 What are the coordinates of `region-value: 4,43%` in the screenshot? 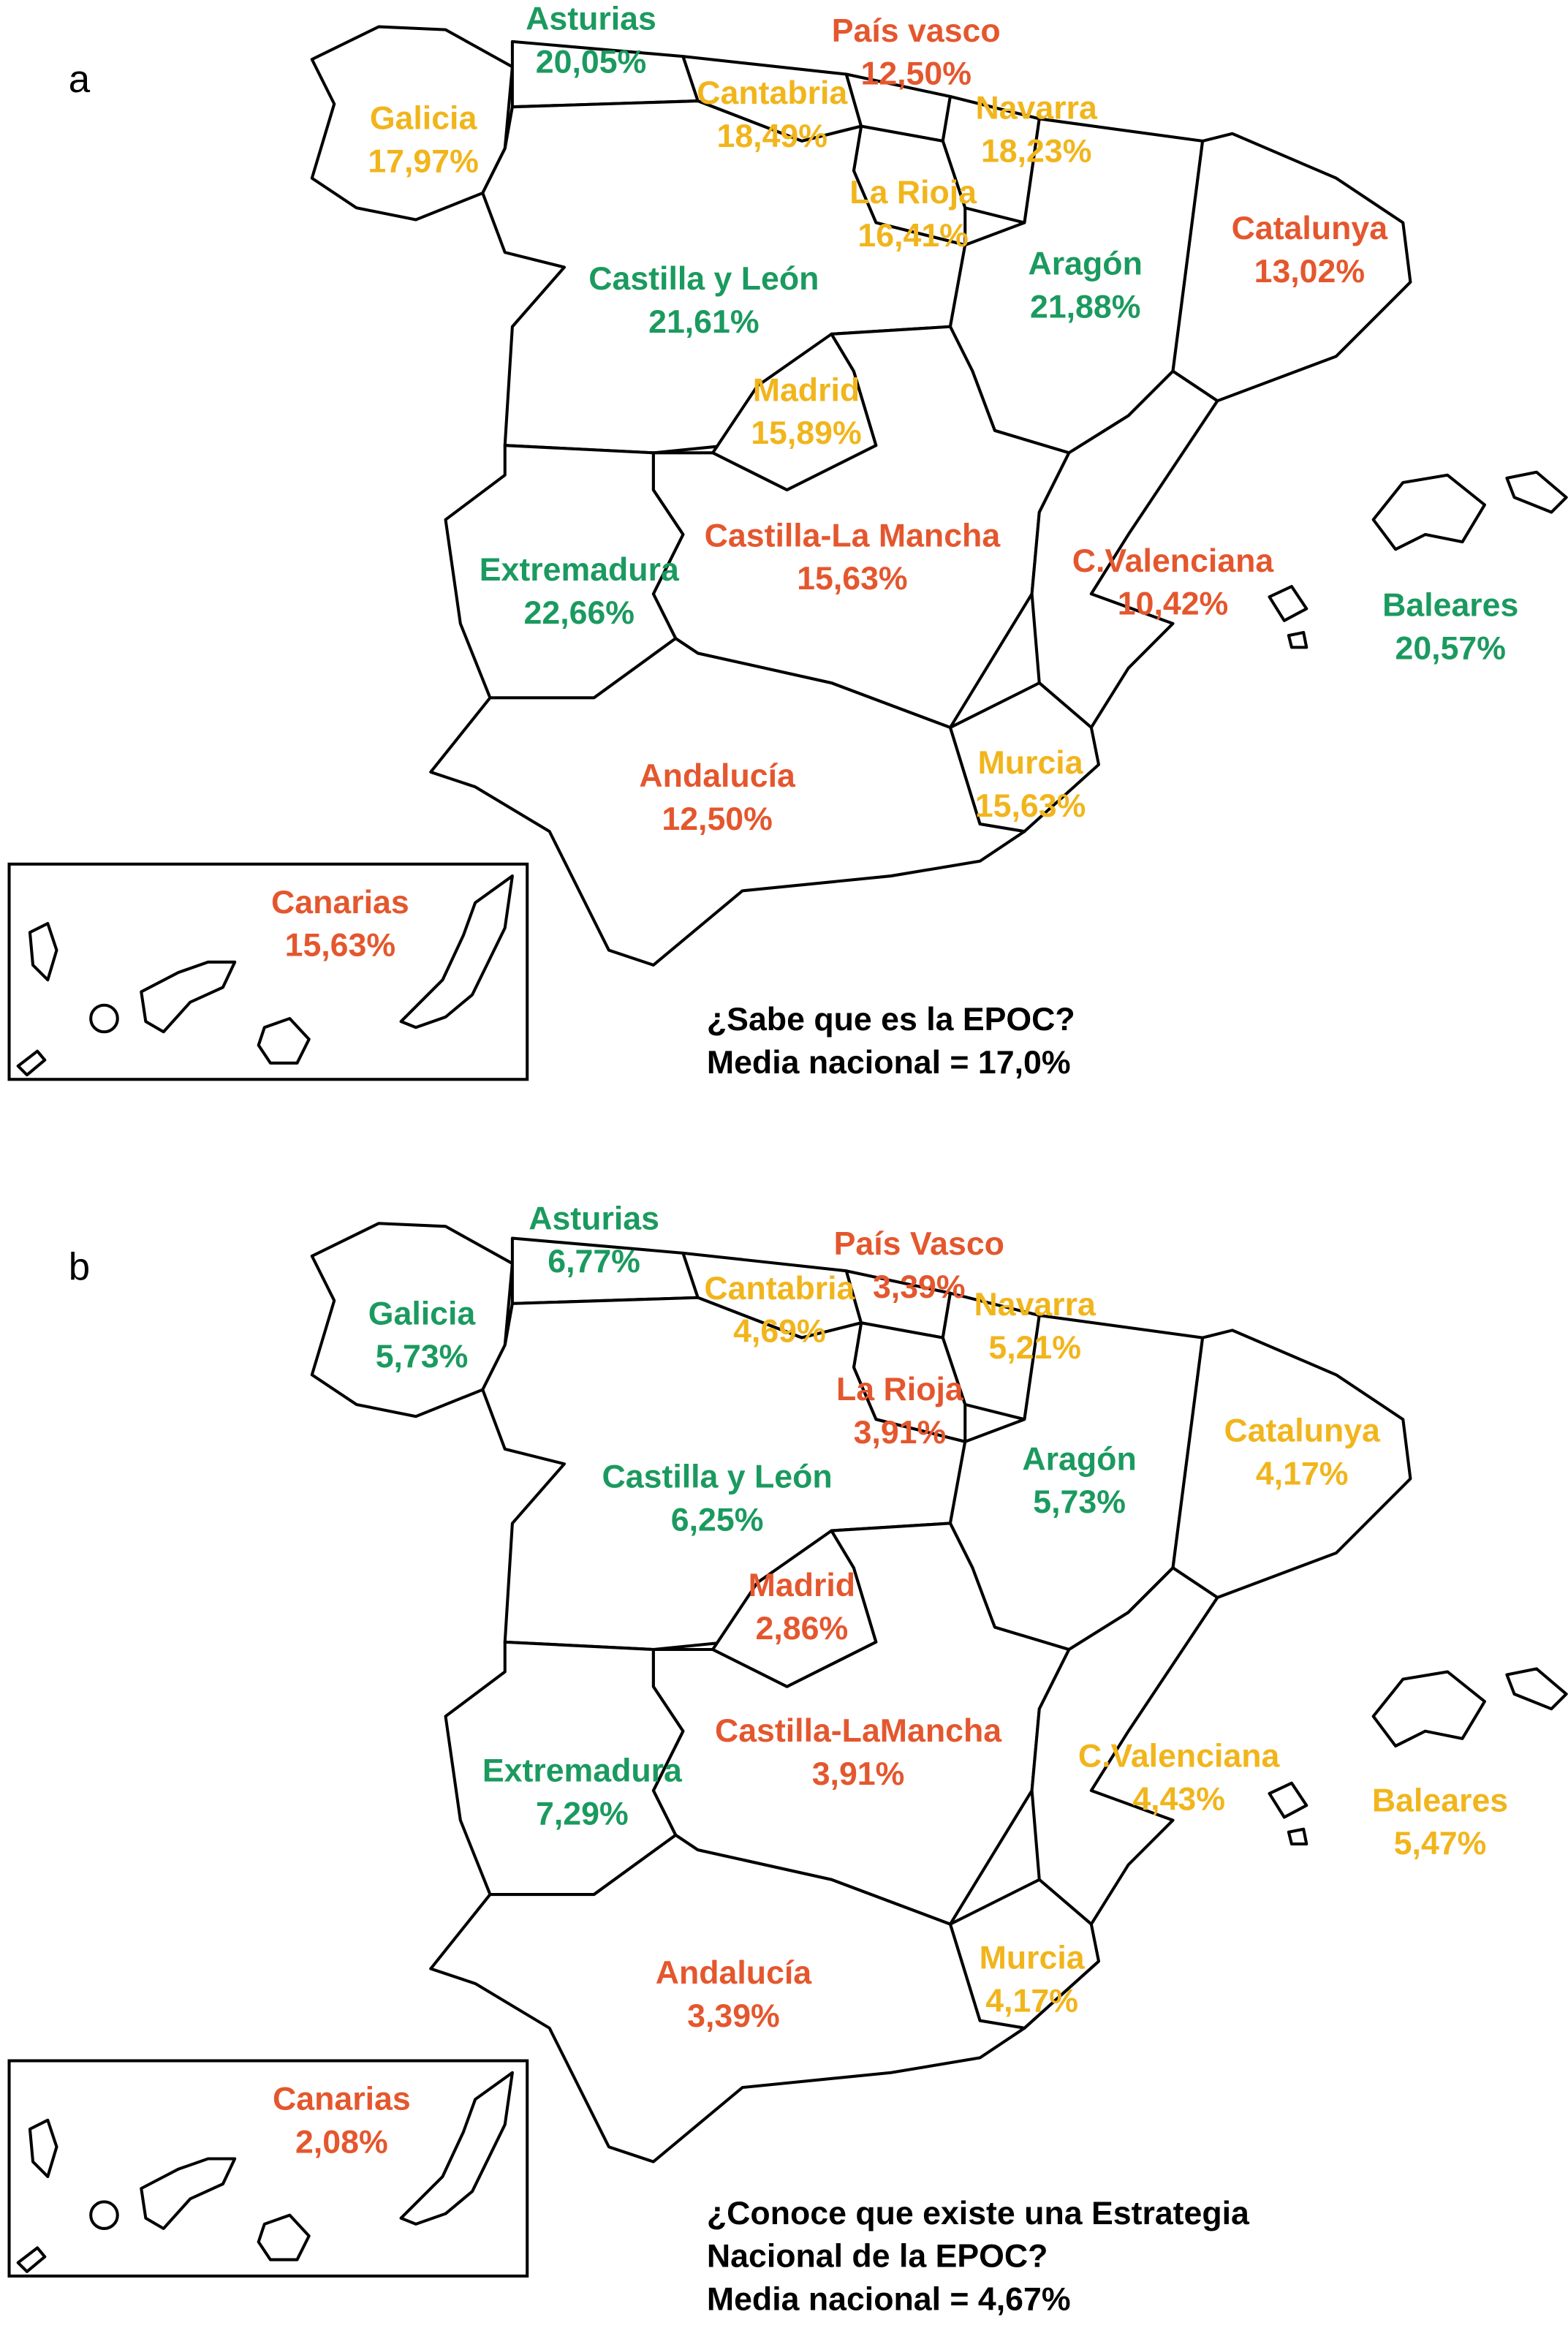 It's located at (1178, 1799).